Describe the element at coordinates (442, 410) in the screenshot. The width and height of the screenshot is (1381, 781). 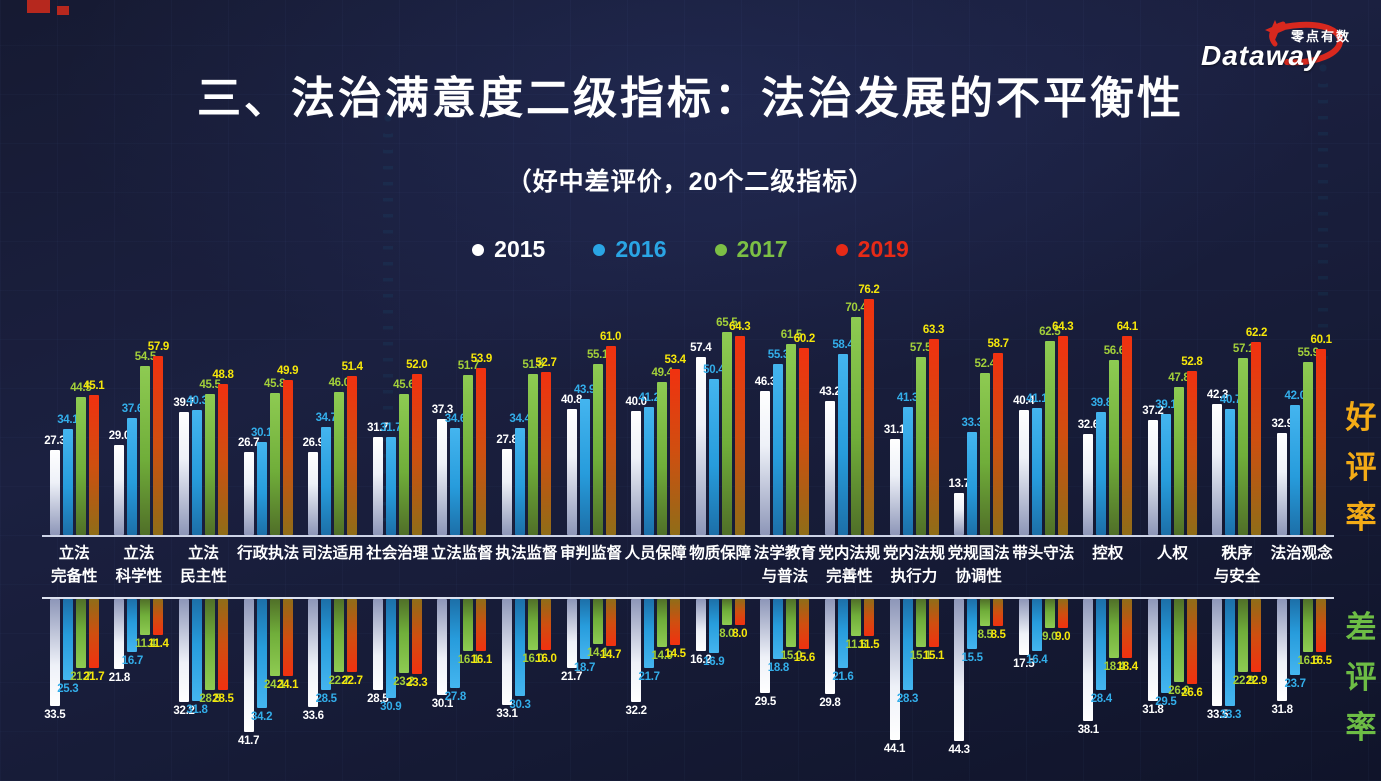
I see `bar-value-label: 37.3` at that location.